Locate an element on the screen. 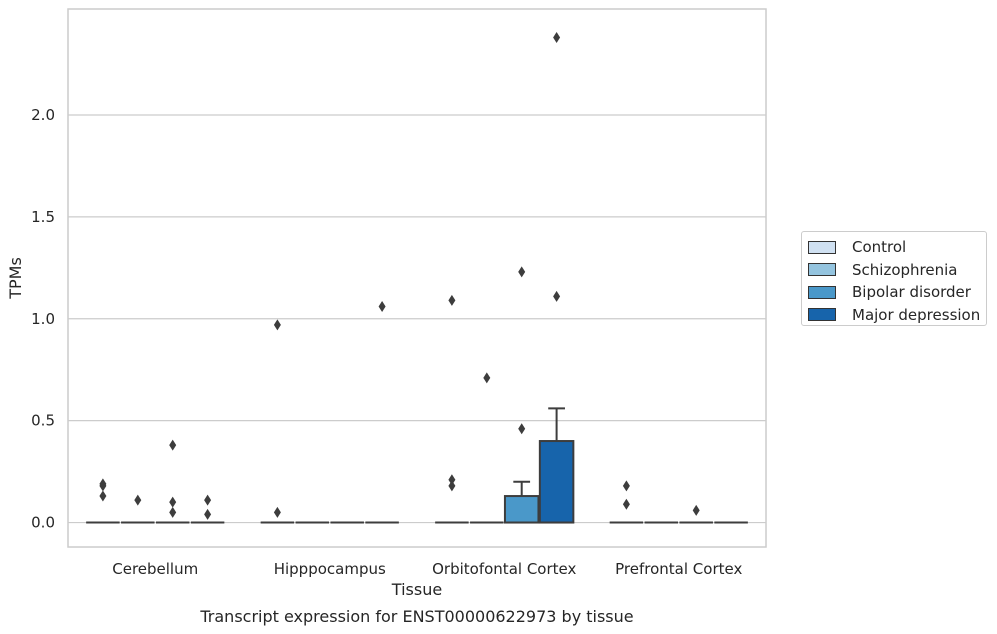 The width and height of the screenshot is (997, 634). legend-label-control: Control is located at coordinates (879, 247).